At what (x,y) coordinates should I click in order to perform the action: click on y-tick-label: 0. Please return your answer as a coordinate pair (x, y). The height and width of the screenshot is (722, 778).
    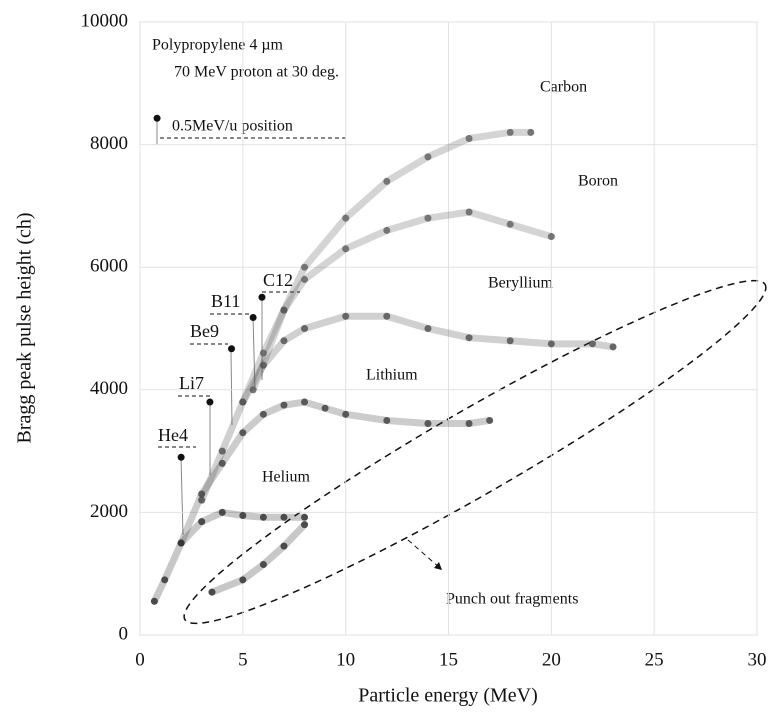
    Looking at the image, I should click on (124, 633).